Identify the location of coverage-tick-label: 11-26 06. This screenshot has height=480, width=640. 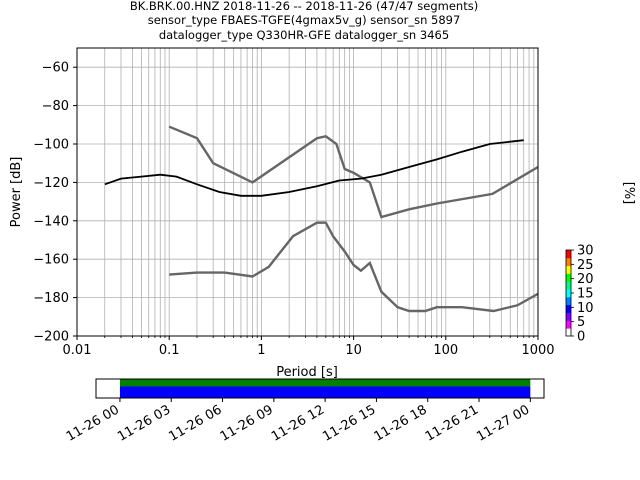
(195, 423).